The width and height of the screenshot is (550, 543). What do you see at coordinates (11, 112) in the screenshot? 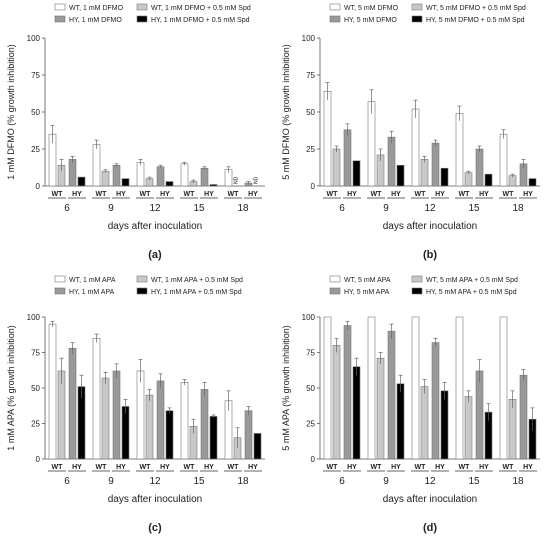
I see `y-axis-label: 1 mM DFMO (% growth inhibition)` at bounding box center [11, 112].